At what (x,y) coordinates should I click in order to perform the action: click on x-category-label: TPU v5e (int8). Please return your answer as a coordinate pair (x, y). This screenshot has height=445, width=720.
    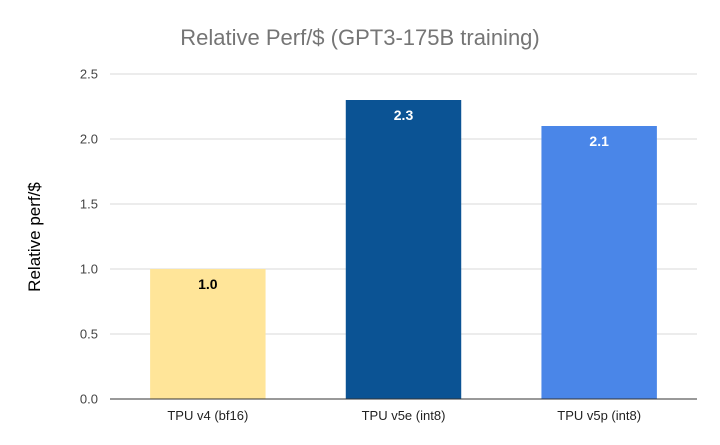
    Looking at the image, I should click on (404, 415).